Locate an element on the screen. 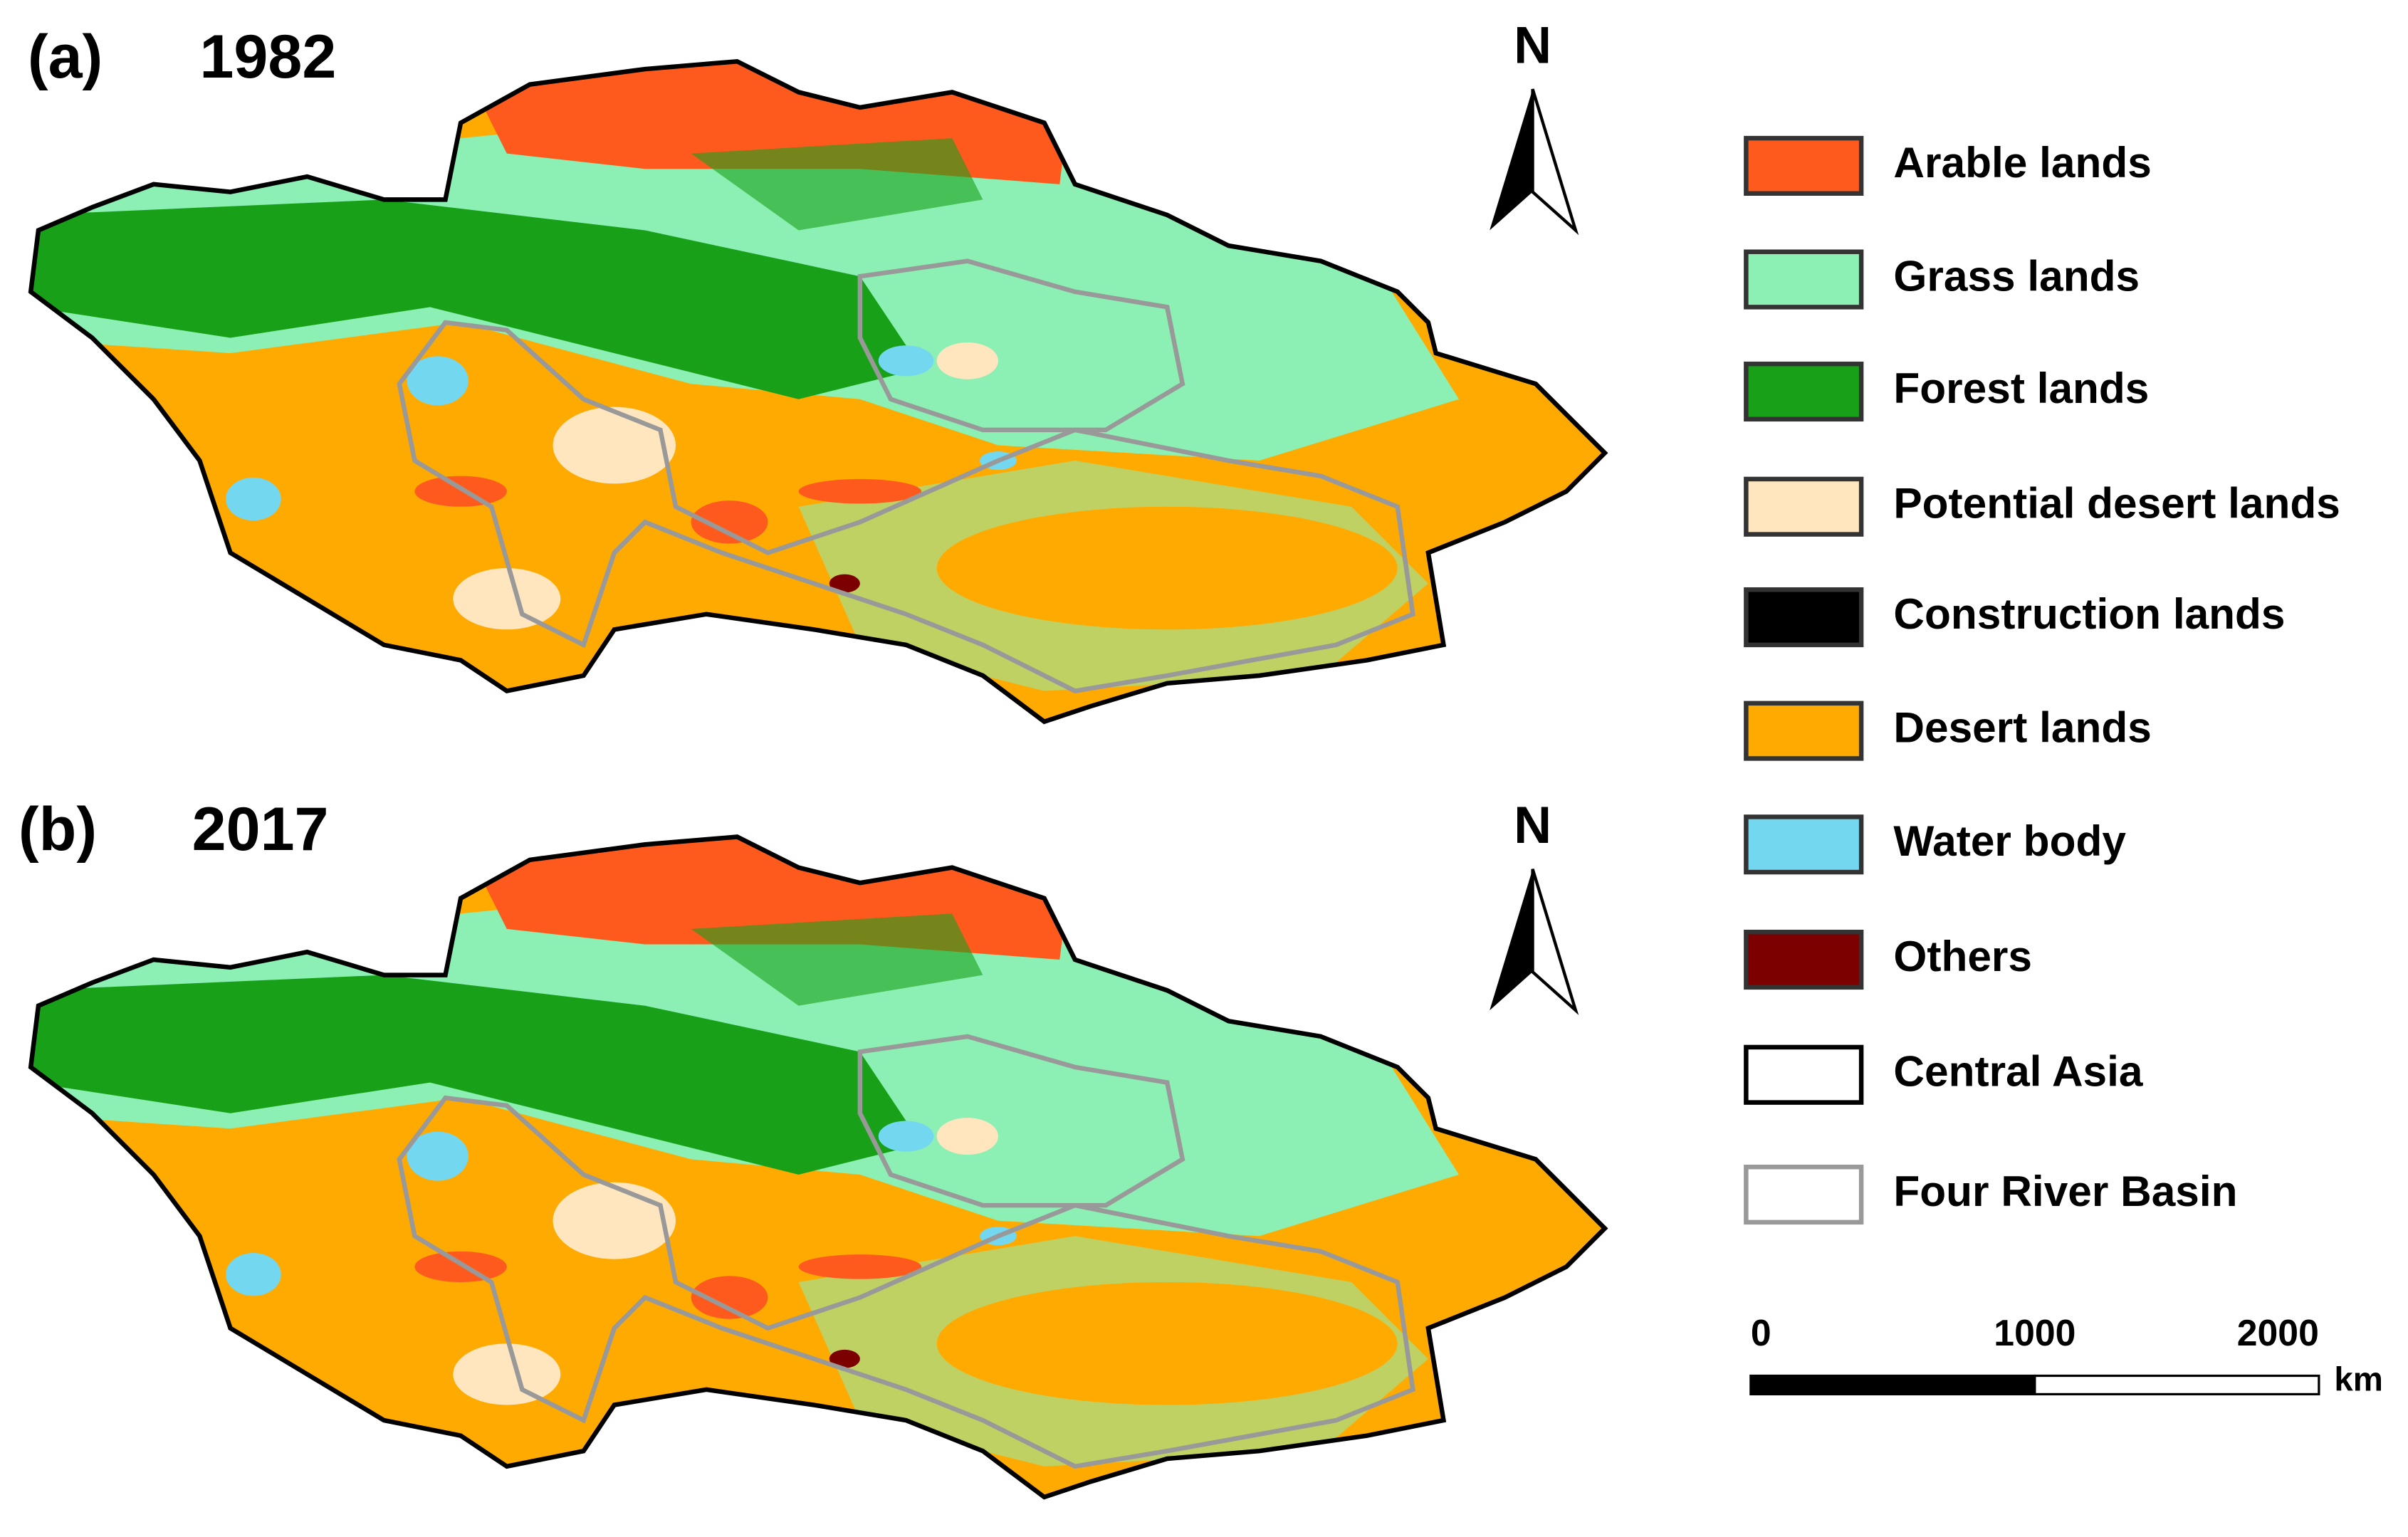 This screenshot has height=1537, width=2408. legend-label: Four River Basin is located at coordinates (2065, 1191).